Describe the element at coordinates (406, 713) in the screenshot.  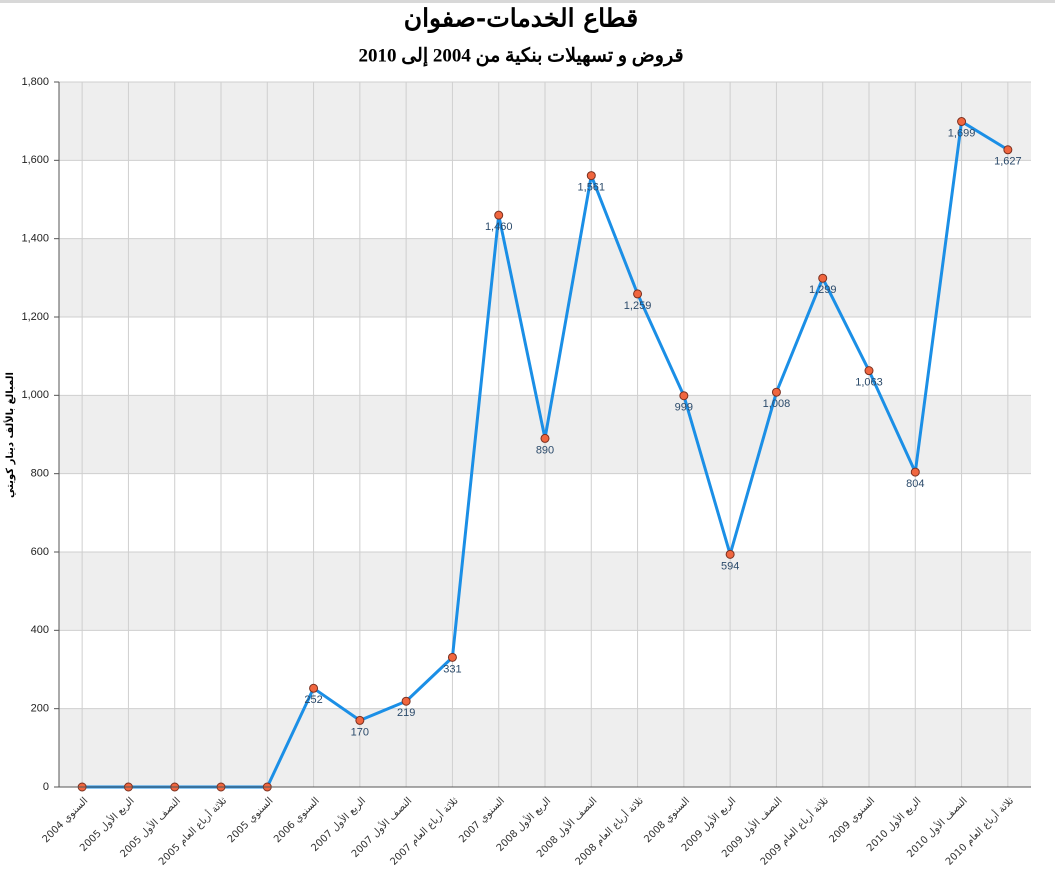
I see `value-label: 219` at that location.